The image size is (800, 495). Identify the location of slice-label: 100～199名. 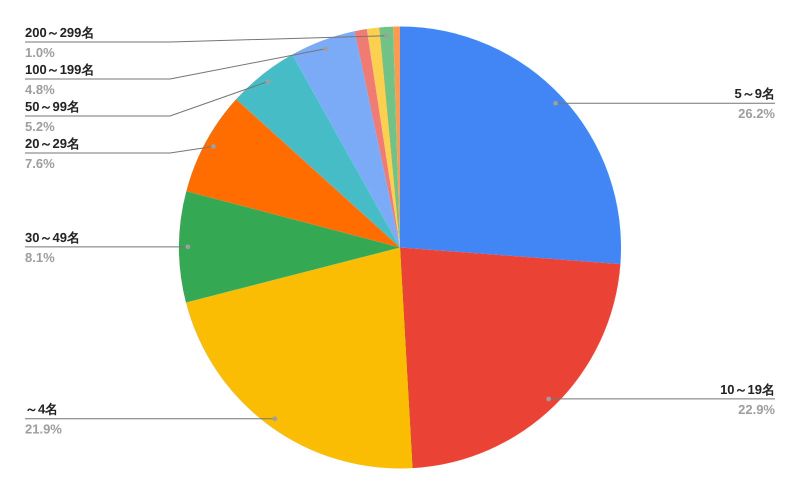
(59, 69).